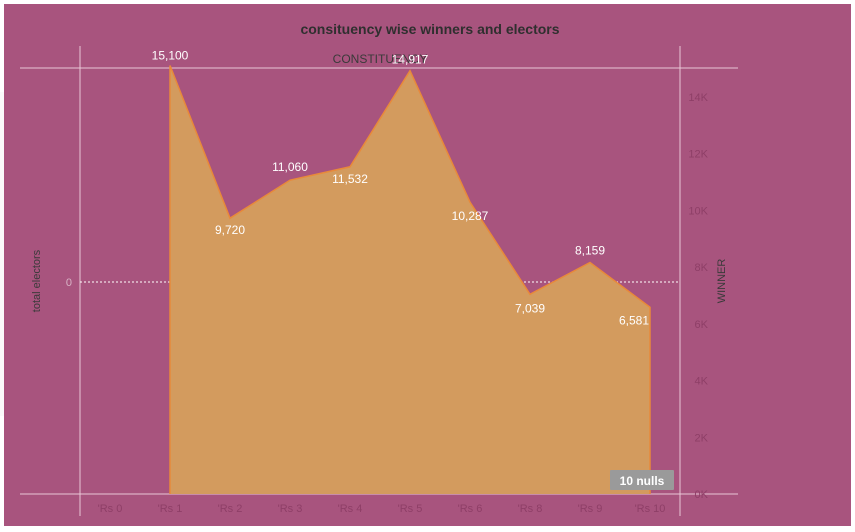 This screenshot has height=532, width=855. Describe the element at coordinates (410, 60) in the screenshot. I see `data-label: 14,917` at that location.